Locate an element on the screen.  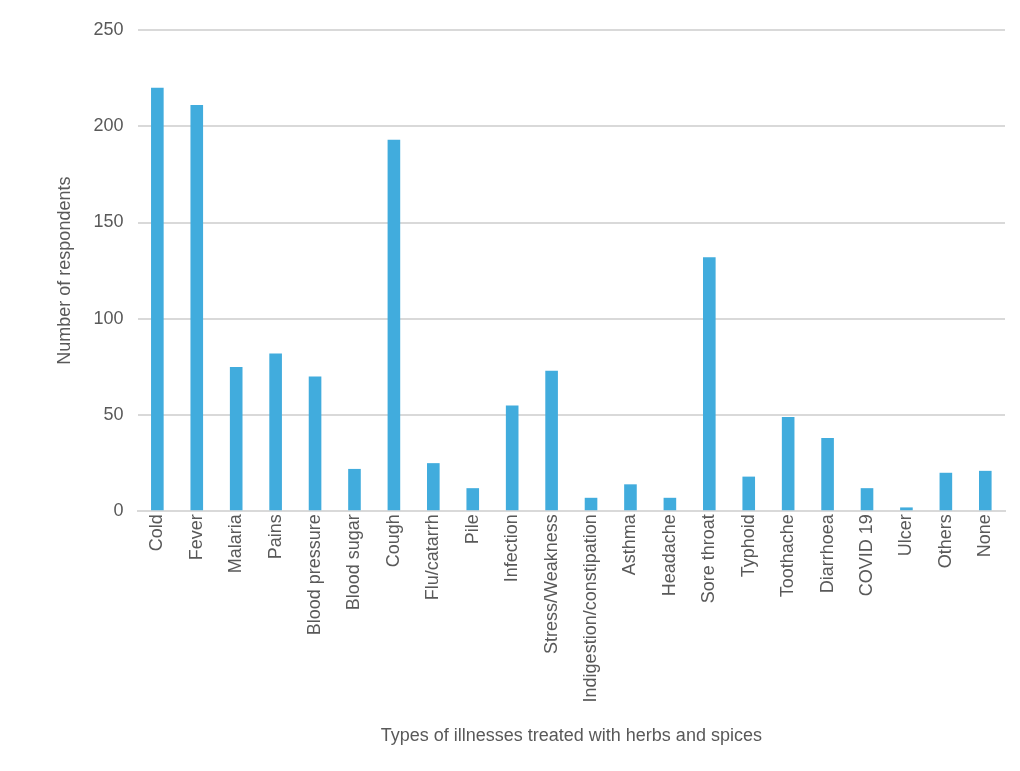
y-axis-title: Number of respondents is located at coordinates (63, 270).